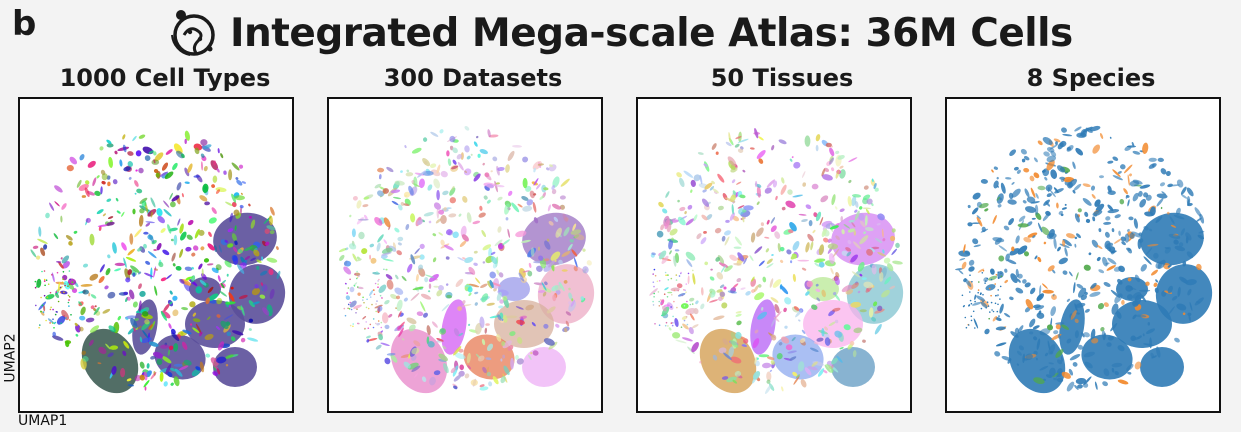 The image size is (1241, 432). Describe the element at coordinates (853, 367) in the screenshot. I see `umap-cluster-blob` at that location.